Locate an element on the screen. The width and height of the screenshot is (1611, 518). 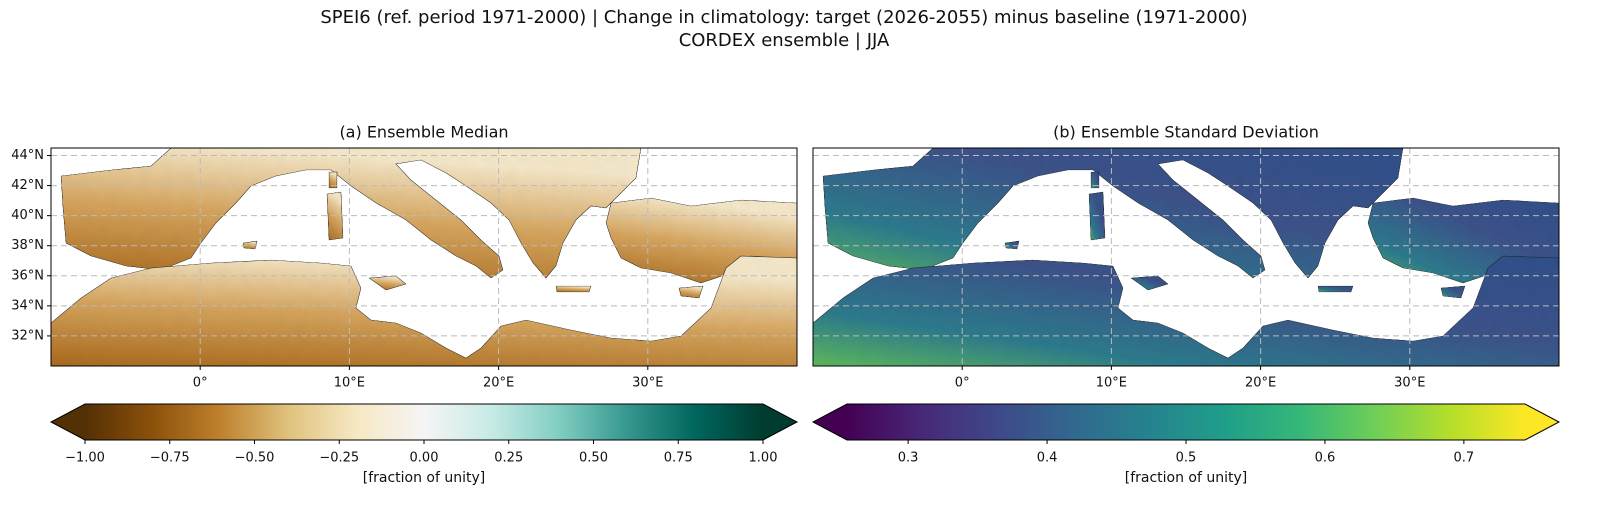
colorbar-tick-label: 0.4 is located at coordinates (1047, 458).